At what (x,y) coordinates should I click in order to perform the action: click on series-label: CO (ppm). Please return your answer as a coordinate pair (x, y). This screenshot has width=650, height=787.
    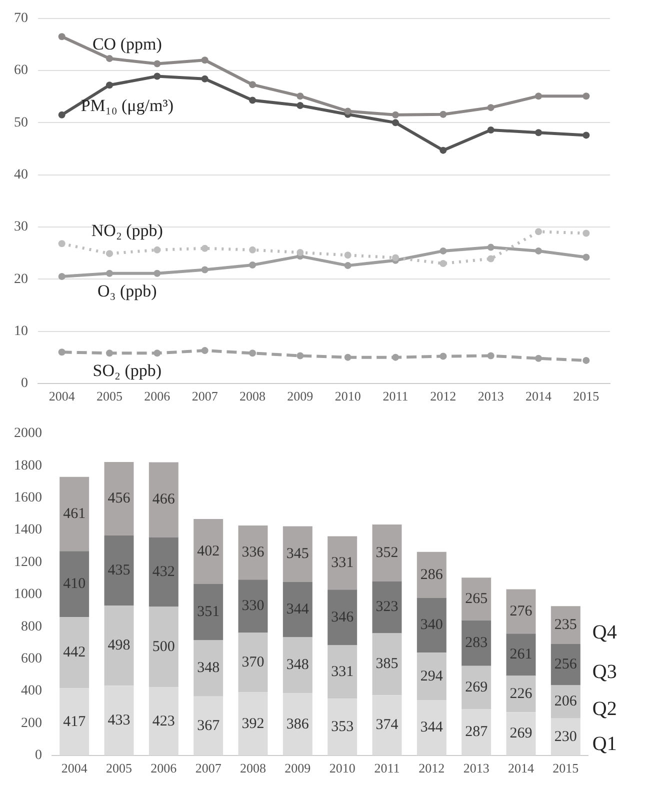
    Looking at the image, I should click on (127, 44).